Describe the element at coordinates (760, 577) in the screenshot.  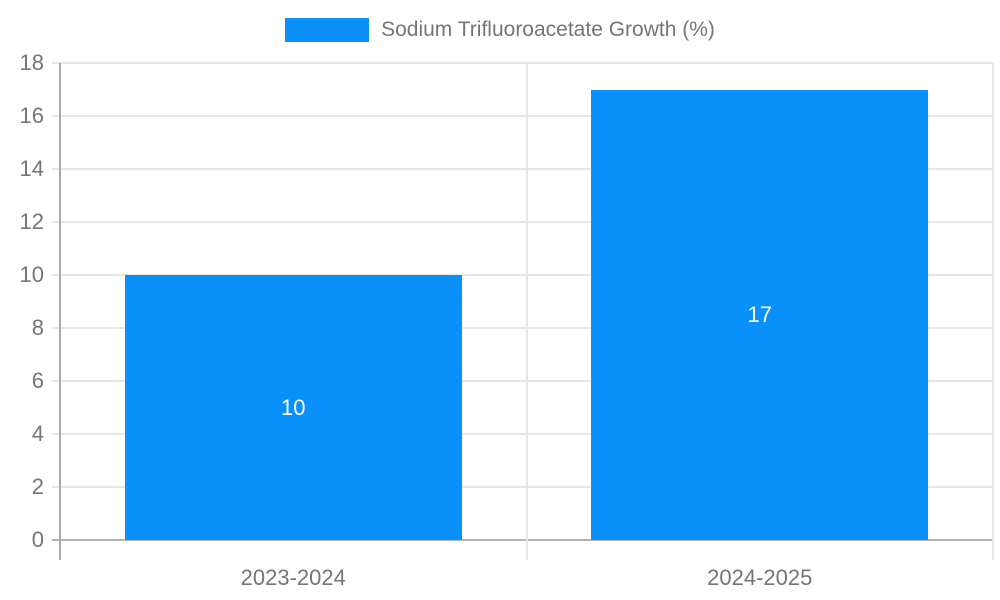
I see `x-axis-tick-label: 2024-2025` at that location.